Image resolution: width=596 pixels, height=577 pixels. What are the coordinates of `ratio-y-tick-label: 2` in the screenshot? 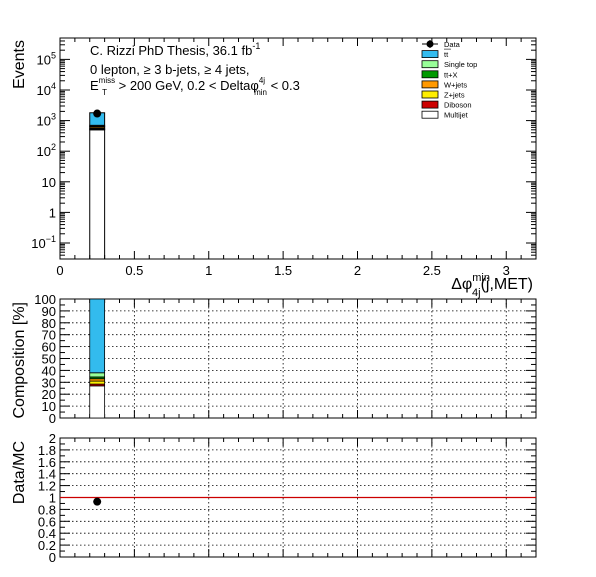 It's located at (52, 438).